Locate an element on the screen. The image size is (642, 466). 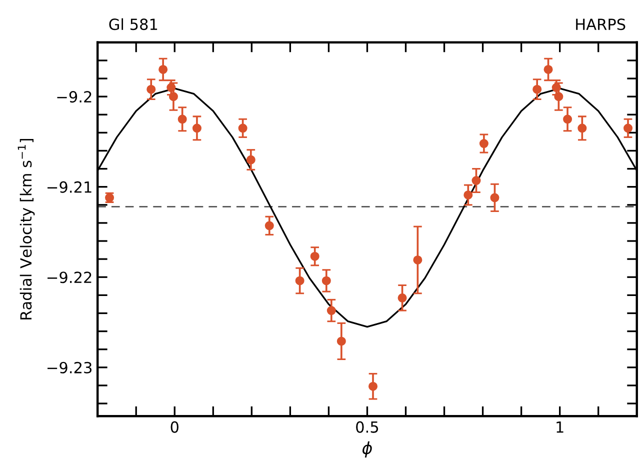
y-tick-label: −9.21 is located at coordinates (70, 187).